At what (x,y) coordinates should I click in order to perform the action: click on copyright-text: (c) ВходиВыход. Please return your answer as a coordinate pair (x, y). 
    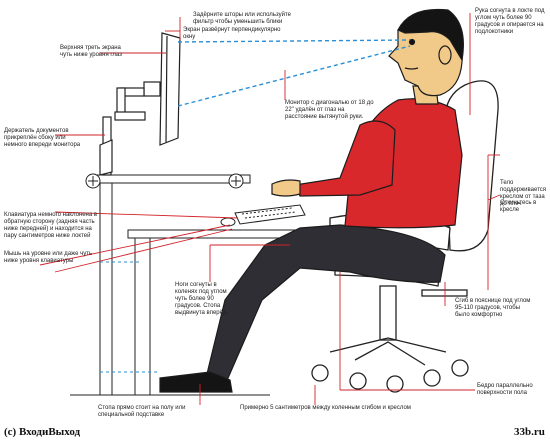
    Looking at the image, I should click on (42, 432).